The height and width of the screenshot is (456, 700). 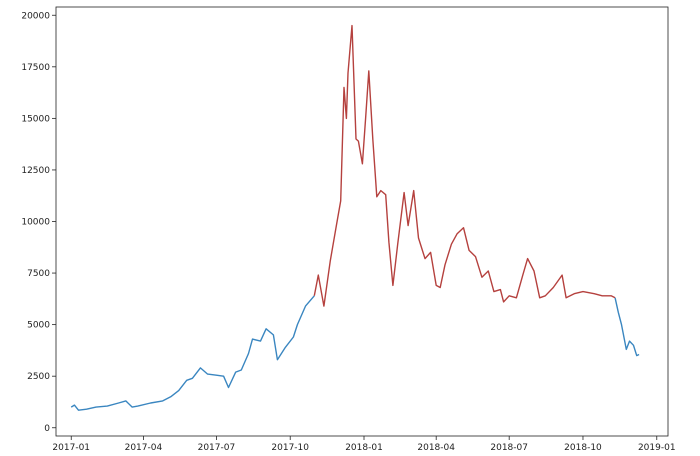 I want to click on x-tick-label: 2018-07, so click(x=509, y=448).